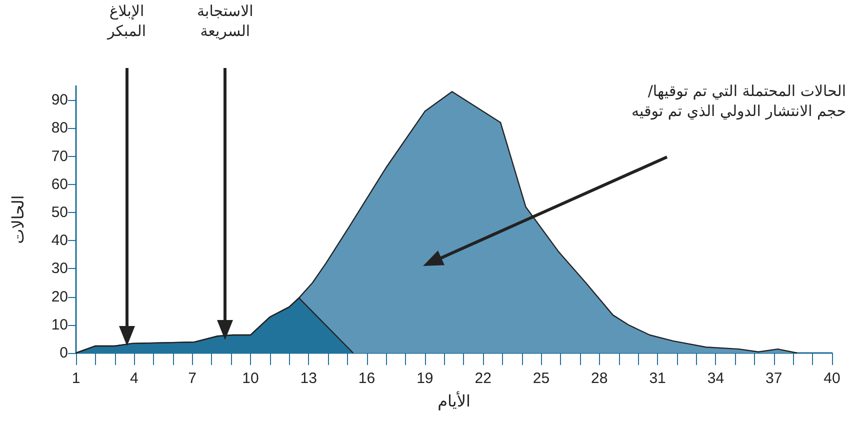 Image resolution: width=858 pixels, height=432 pixels. What do you see at coordinates (367, 378) in the screenshot?
I see `x-tick-label: 16` at bounding box center [367, 378].